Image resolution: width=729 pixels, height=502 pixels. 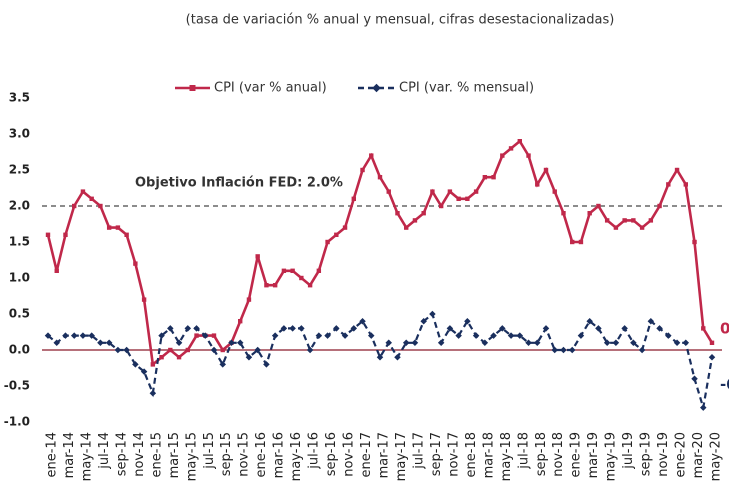 What do you see at coordinates (558, 454) in the screenshot?
I see `x-tick-label: nov-18` at bounding box center [558, 454].